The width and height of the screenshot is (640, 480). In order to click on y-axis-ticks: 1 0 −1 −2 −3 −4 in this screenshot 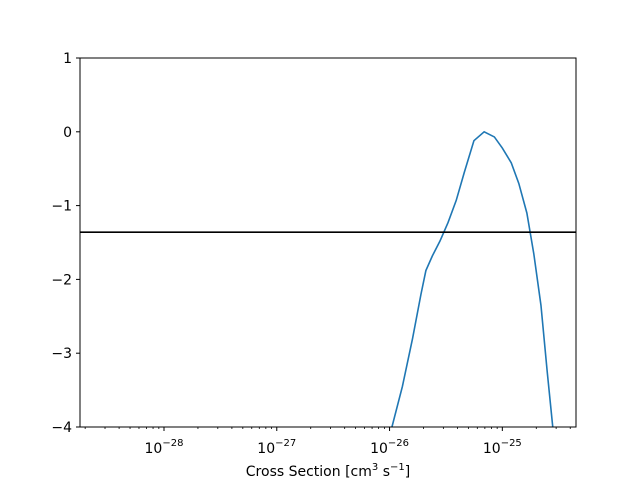, I will do `click(65, 243)`.